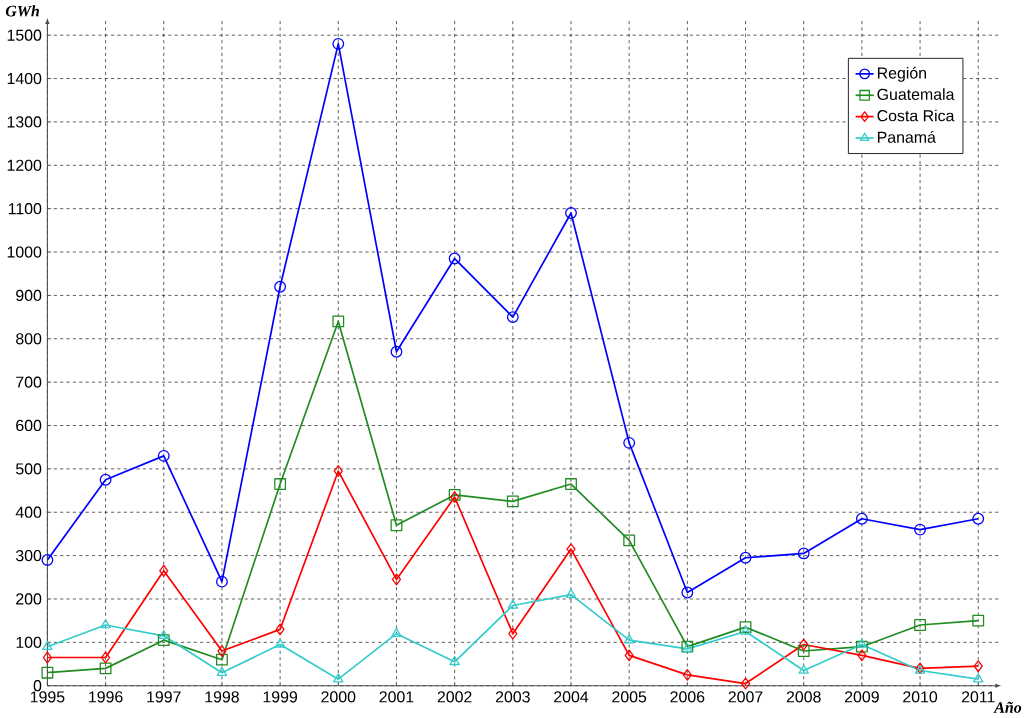 The height and width of the screenshot is (718, 1027). I want to click on x-tick-label: 2010, so click(920, 697).